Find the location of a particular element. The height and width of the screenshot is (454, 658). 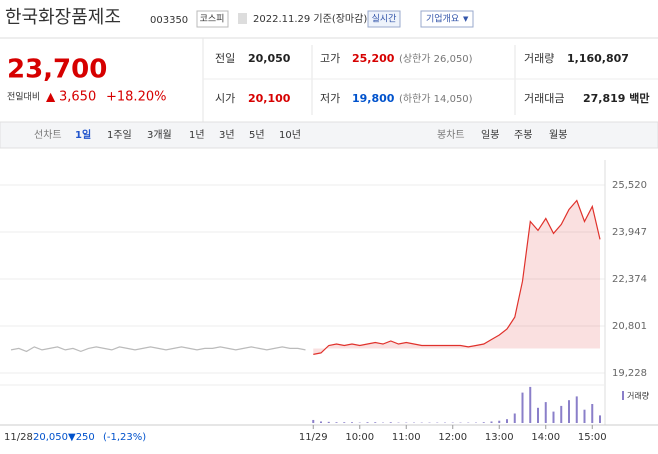

tab: 1일 is located at coordinates (83, 134).